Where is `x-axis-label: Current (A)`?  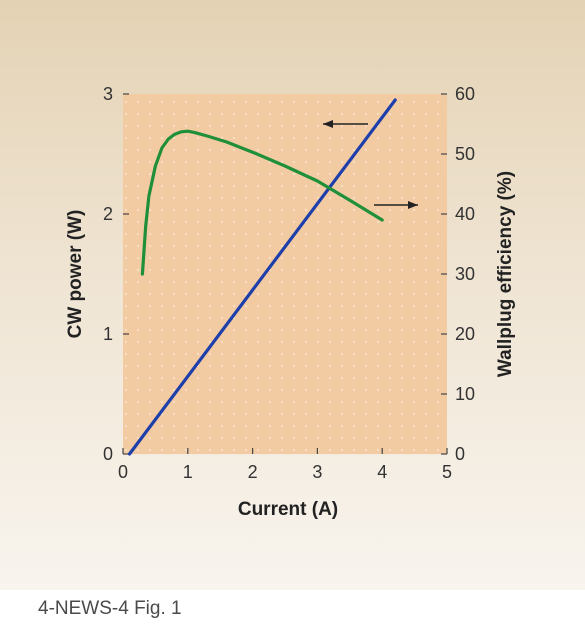
x-axis-label: Current (A) is located at coordinates (288, 509).